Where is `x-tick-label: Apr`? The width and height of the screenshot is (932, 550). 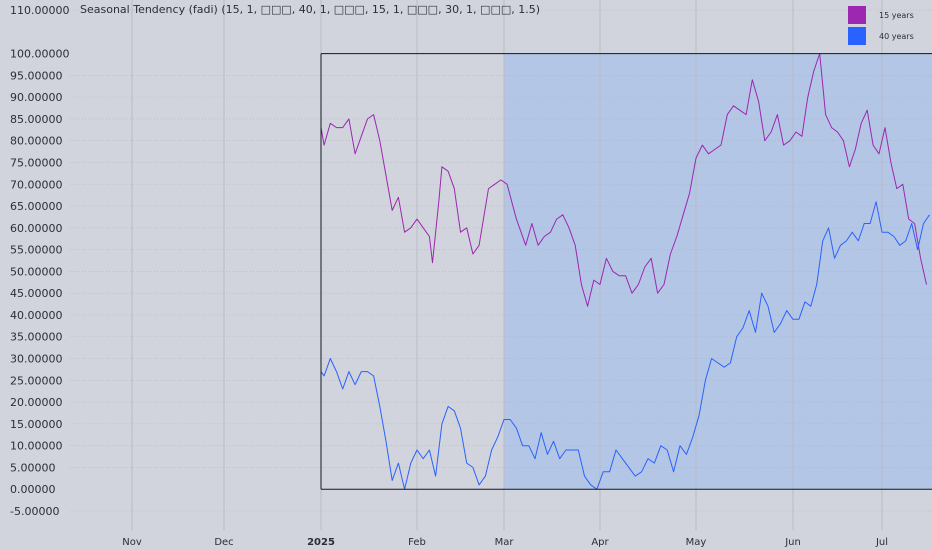 x-tick-label: Apr is located at coordinates (600, 542).